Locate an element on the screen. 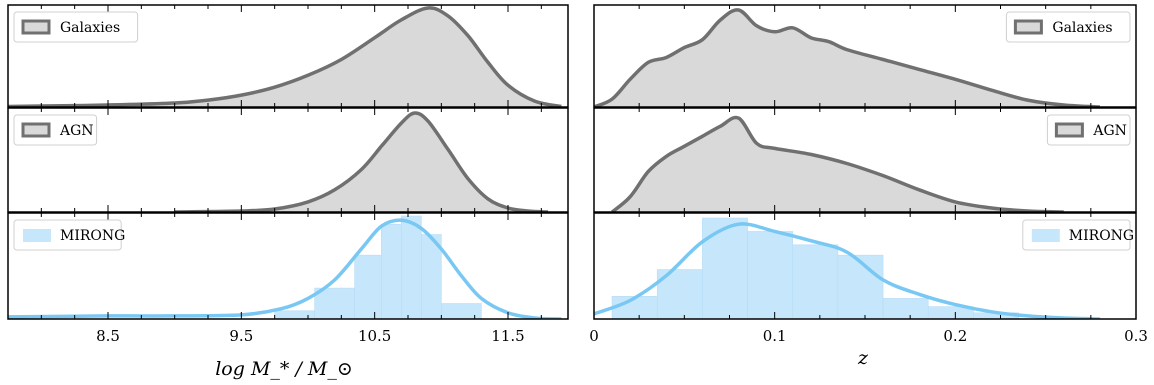  panel-z-agn: AGN is located at coordinates (865, 160).